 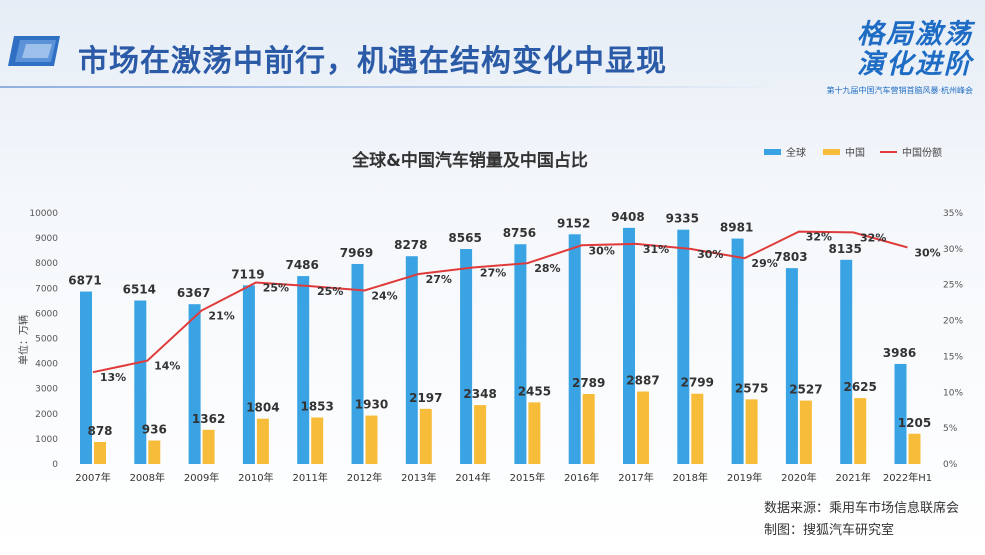 What do you see at coordinates (922, 152) in the screenshot?
I see `legend-label: 中国份额` at bounding box center [922, 152].